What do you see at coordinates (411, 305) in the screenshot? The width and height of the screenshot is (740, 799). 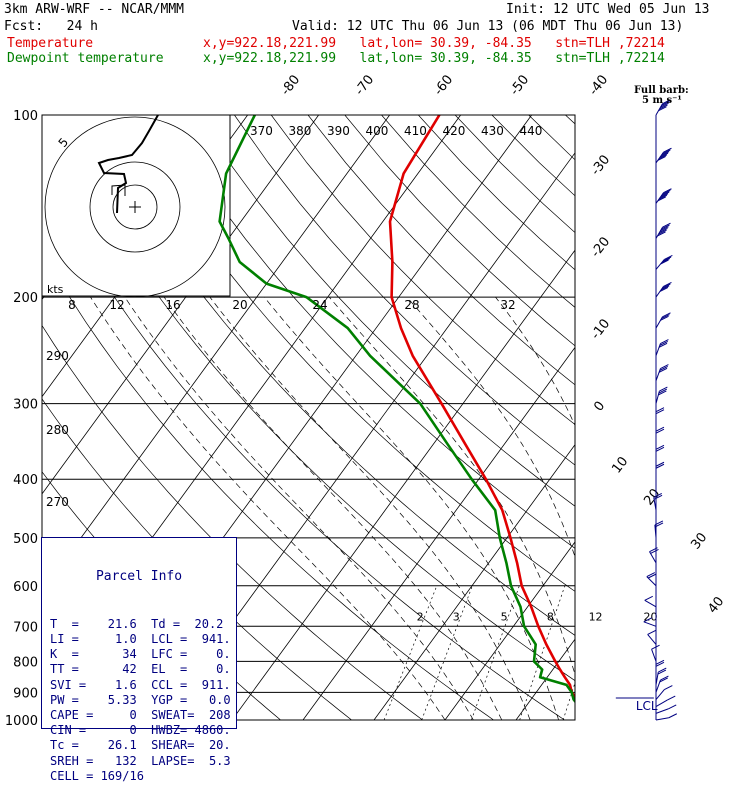 I see `hodo-speed-label: 28` at bounding box center [411, 305].